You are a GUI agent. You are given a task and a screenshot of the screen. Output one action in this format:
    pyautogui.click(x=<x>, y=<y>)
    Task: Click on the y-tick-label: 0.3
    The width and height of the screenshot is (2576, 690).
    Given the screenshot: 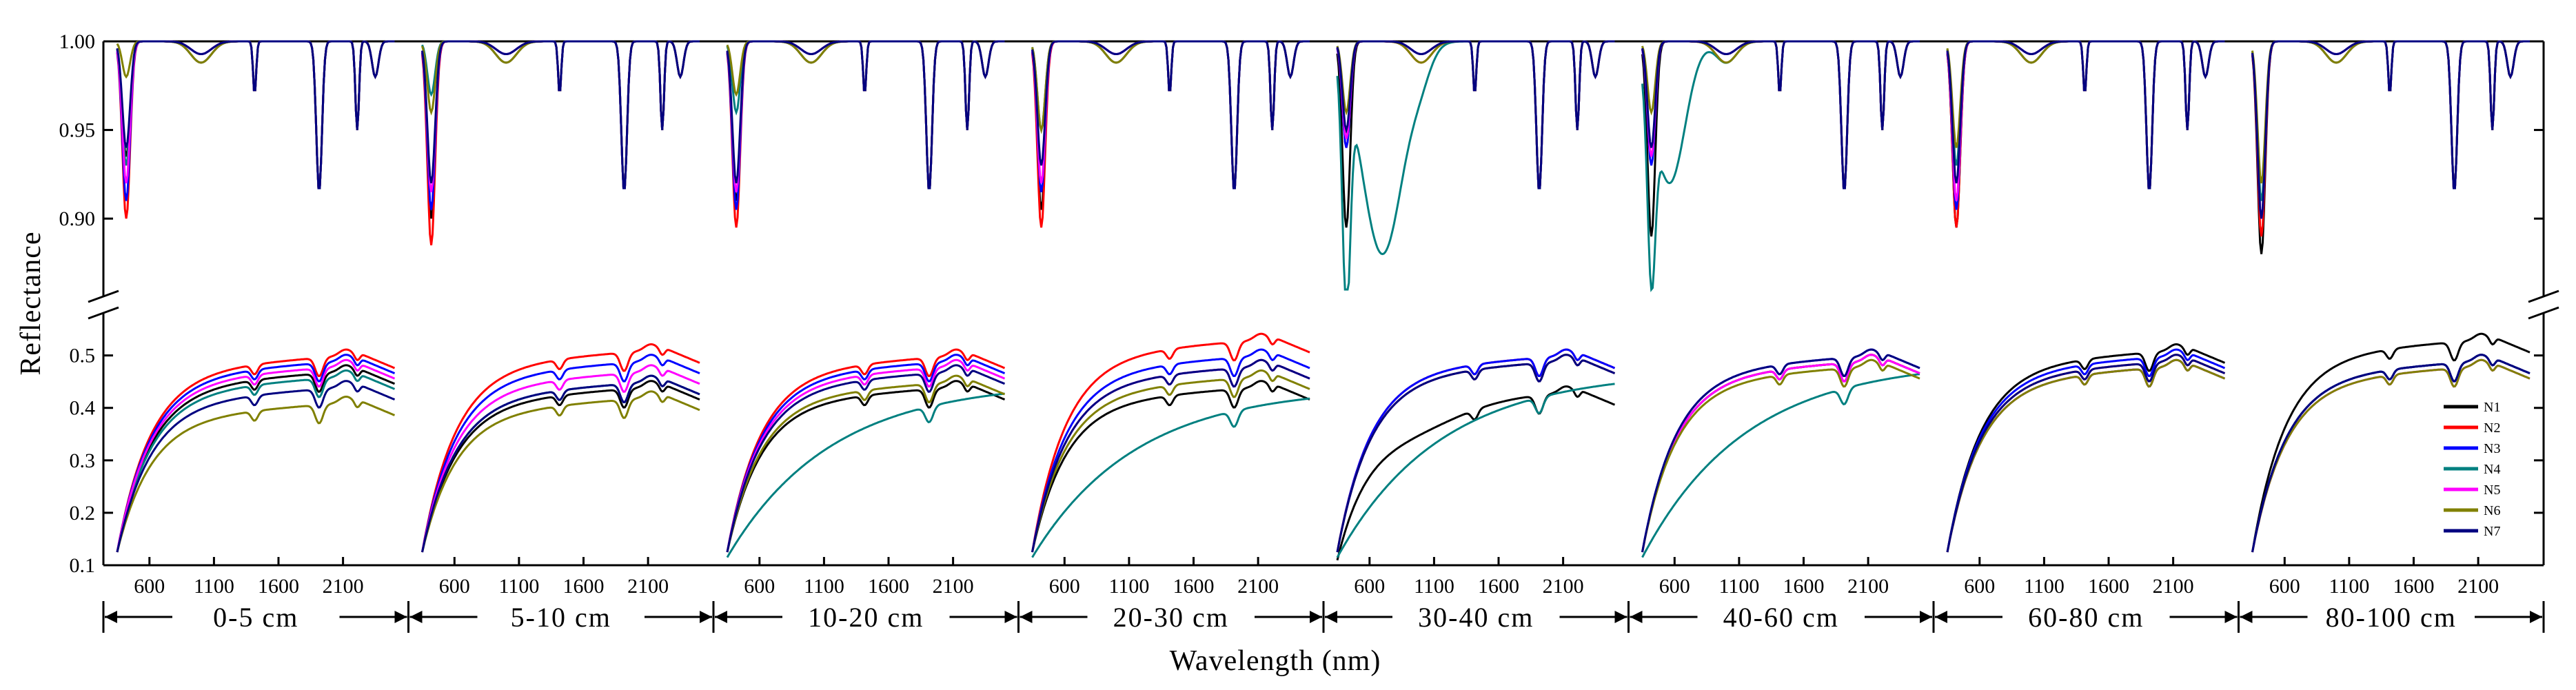 What is the action you would take?
    pyautogui.click(x=83, y=460)
    